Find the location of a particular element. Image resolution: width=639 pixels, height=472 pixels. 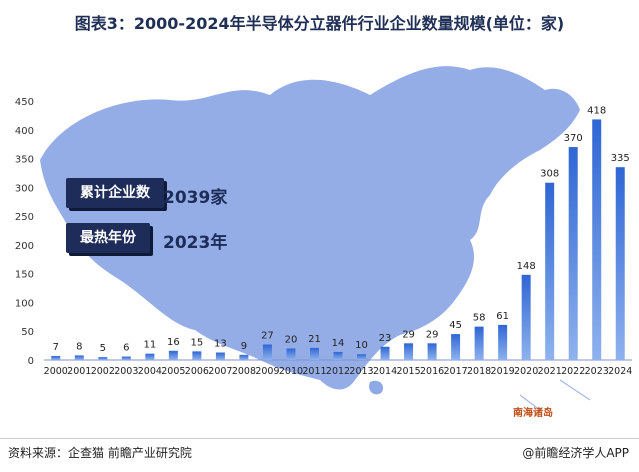

x-tick-label: 2005 is located at coordinates (173, 371).